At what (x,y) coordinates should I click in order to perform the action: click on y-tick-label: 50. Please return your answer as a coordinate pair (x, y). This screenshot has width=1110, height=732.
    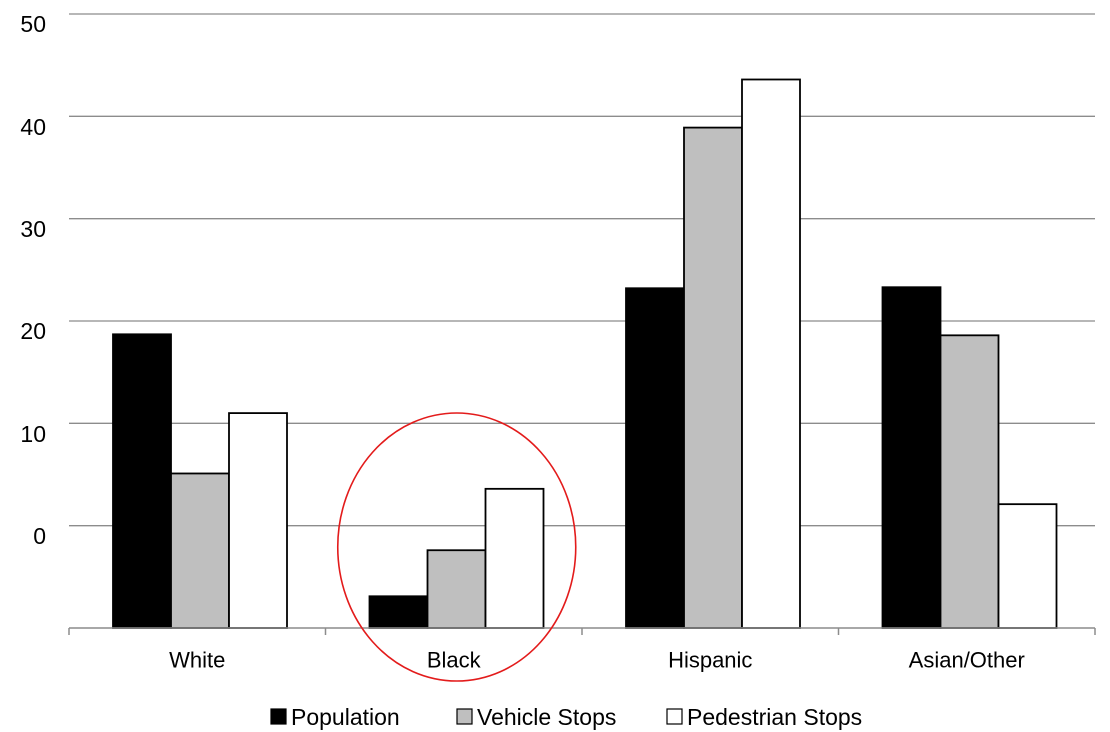
    Looking at the image, I should click on (33, 24).